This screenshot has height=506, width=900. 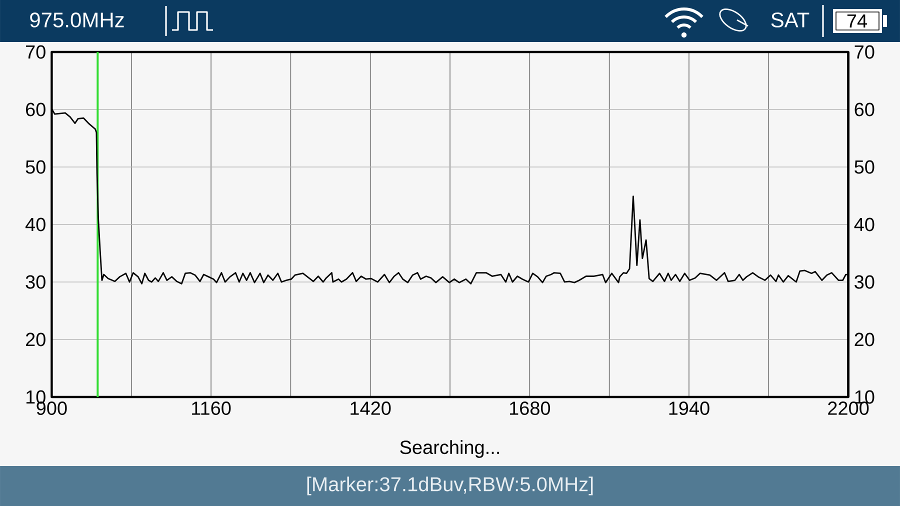 What do you see at coordinates (77, 20) in the screenshot?
I see `text: 975.0MHz` at bounding box center [77, 20].